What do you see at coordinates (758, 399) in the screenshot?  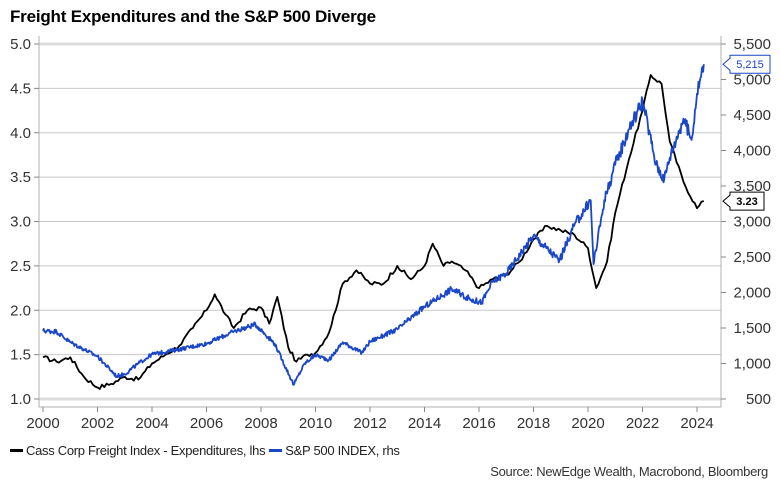 I see `y-right-tick-label: 500` at bounding box center [758, 399].